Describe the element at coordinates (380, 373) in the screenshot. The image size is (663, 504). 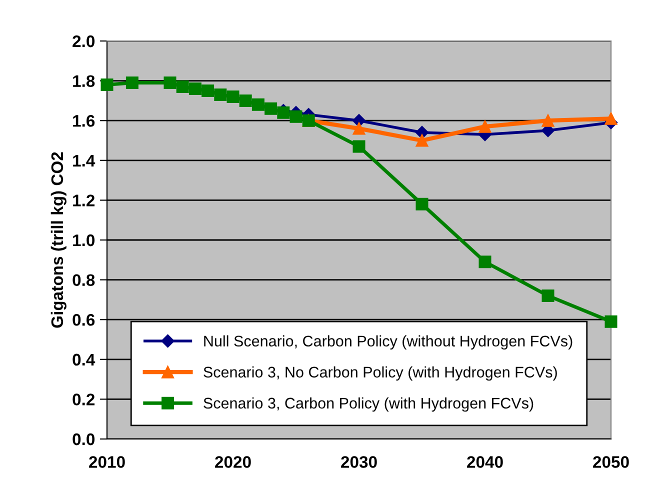
I see `legend-label: Scenario 3, No Carbon Policy (with Hydrogen FCVs)` at that location.